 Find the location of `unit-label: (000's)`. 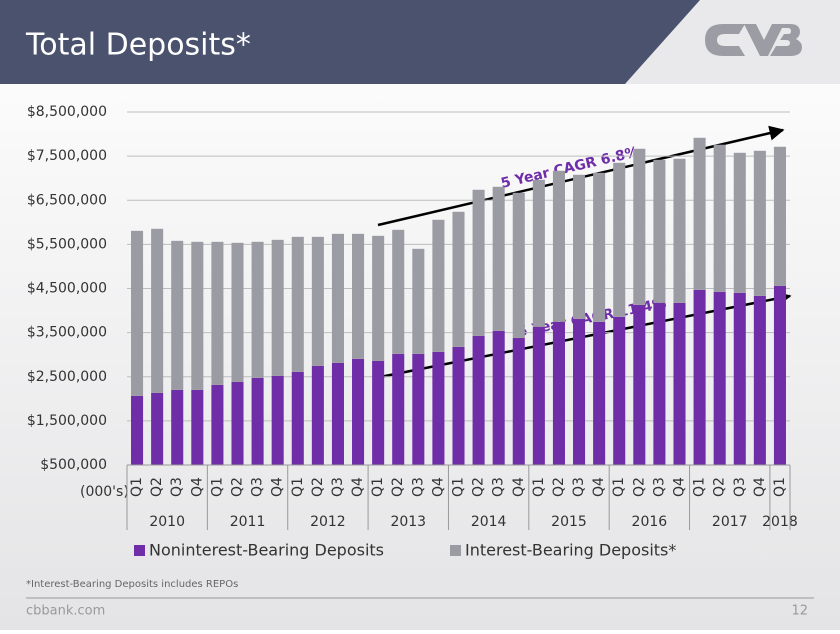

unit-label: (000's) is located at coordinates (104, 492).